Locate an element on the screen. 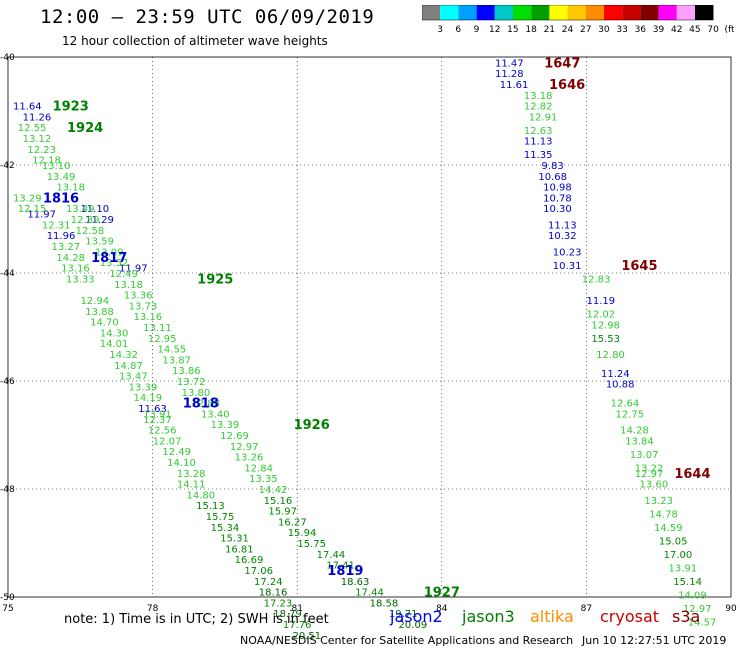 This screenshot has height=650, width=740. jason3-point: 13.86 is located at coordinates (186, 371).